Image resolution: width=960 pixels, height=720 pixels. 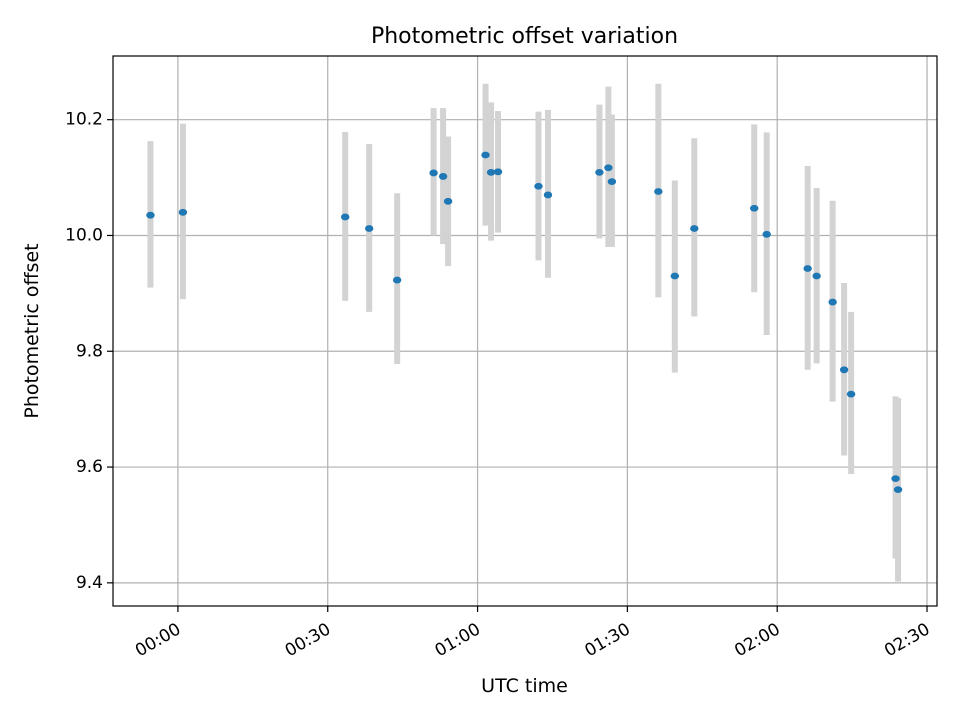 I want to click on y-axis: 9.4 9.6 9.8 10.0 10.2, so click(x=89, y=351).